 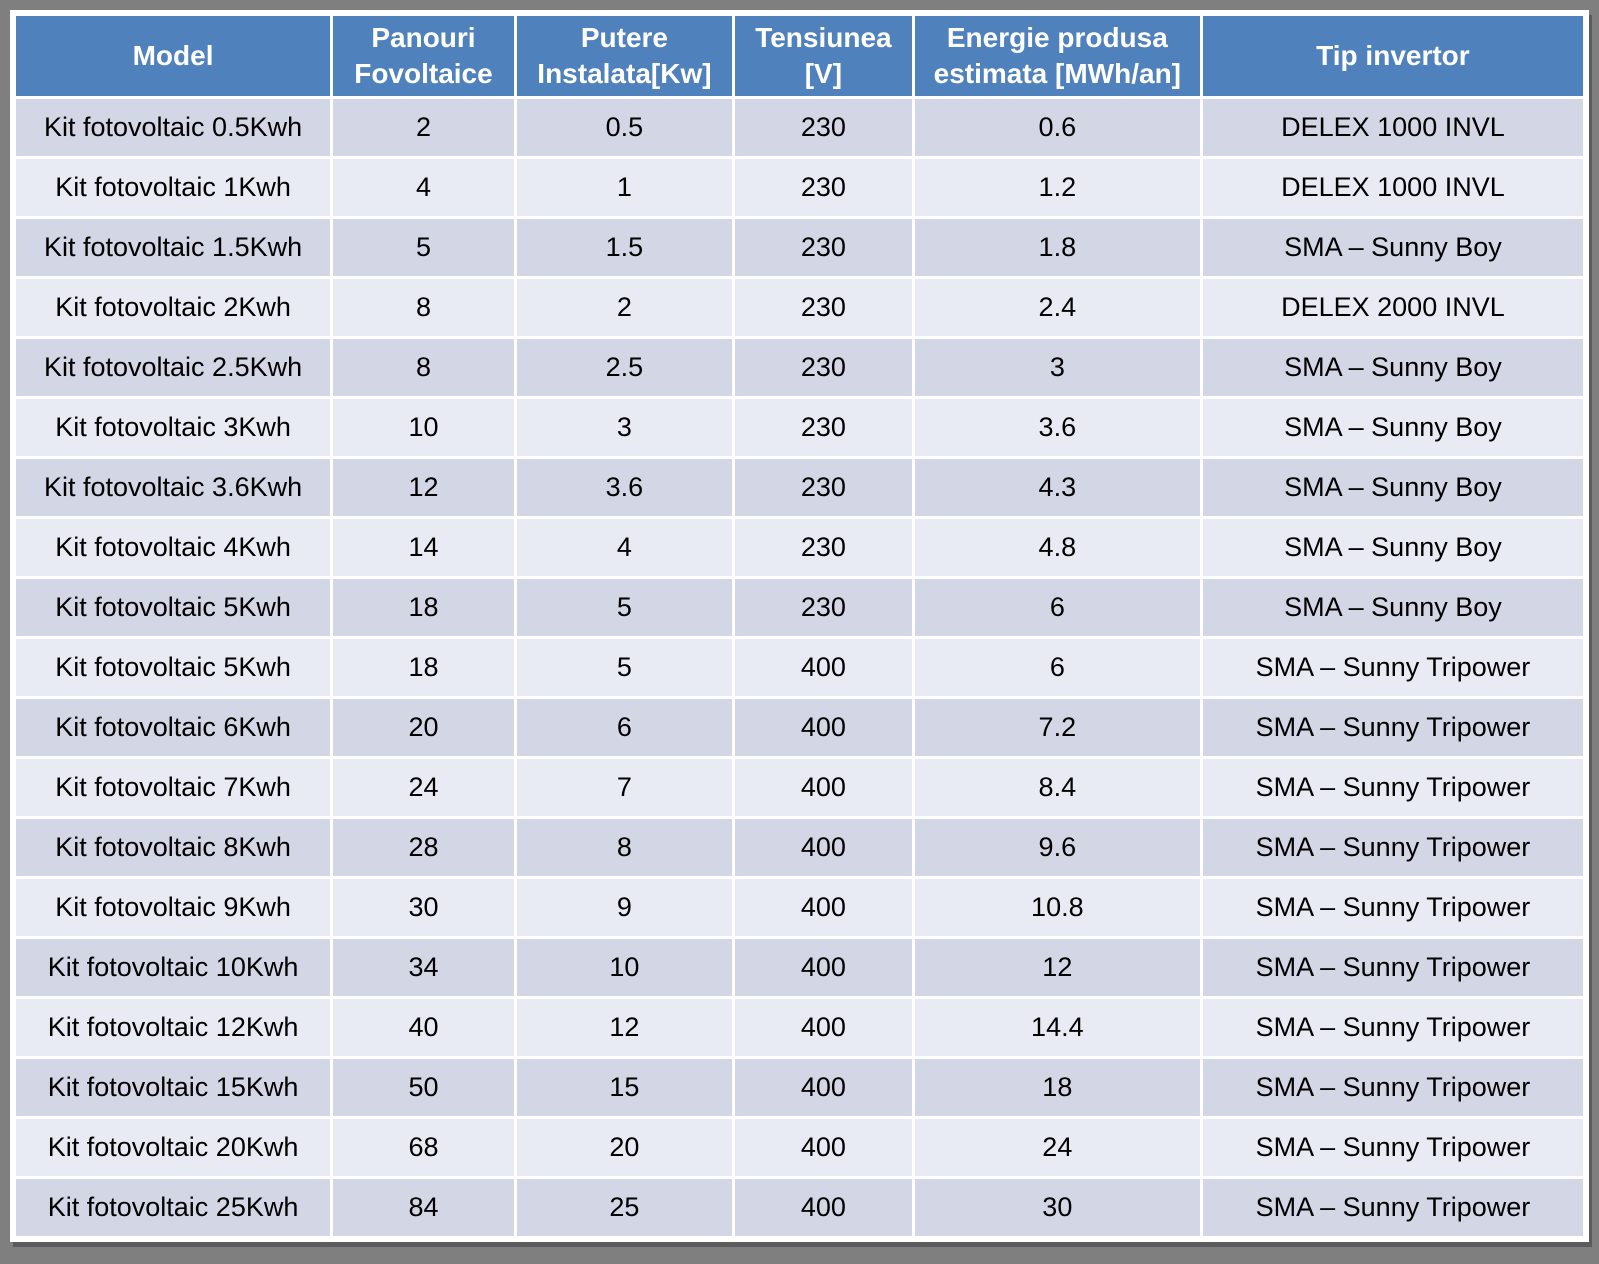 What do you see at coordinates (423, 1087) in the screenshot?
I see `cell-panouri: 50` at bounding box center [423, 1087].